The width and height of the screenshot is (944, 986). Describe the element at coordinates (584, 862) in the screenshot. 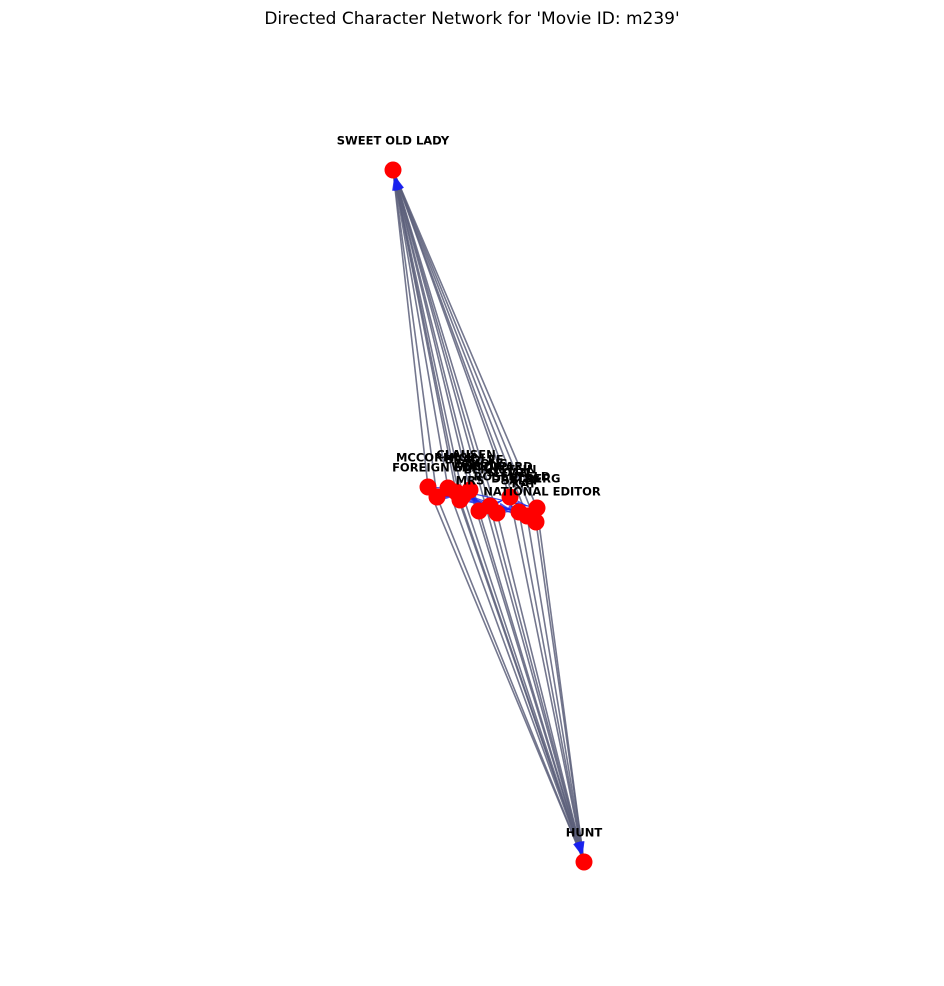

I see `node-hunt` at that location.